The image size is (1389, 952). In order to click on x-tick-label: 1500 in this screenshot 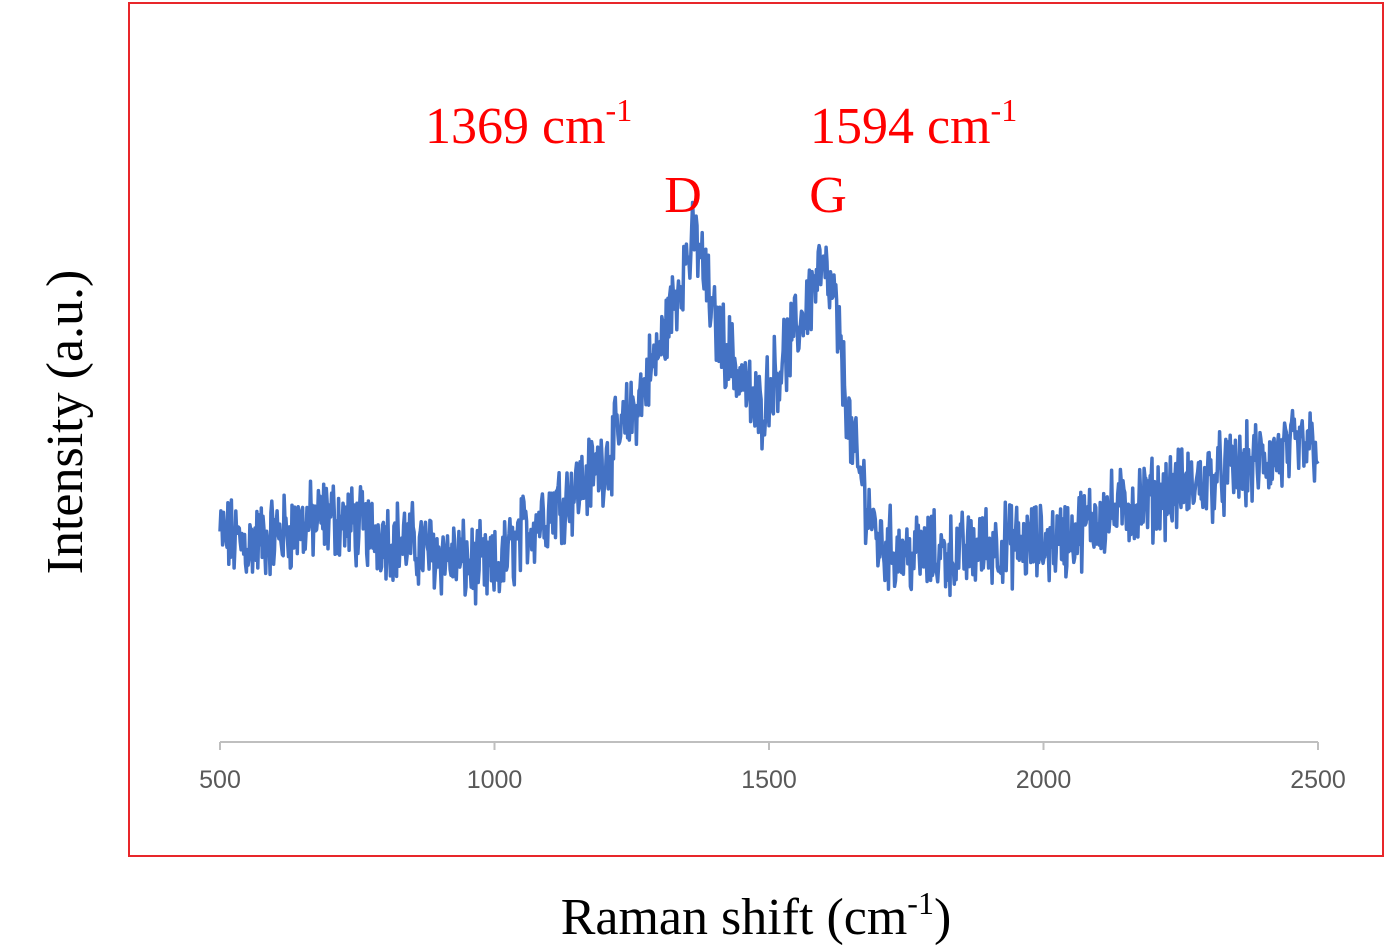, I will do `click(769, 780)`.